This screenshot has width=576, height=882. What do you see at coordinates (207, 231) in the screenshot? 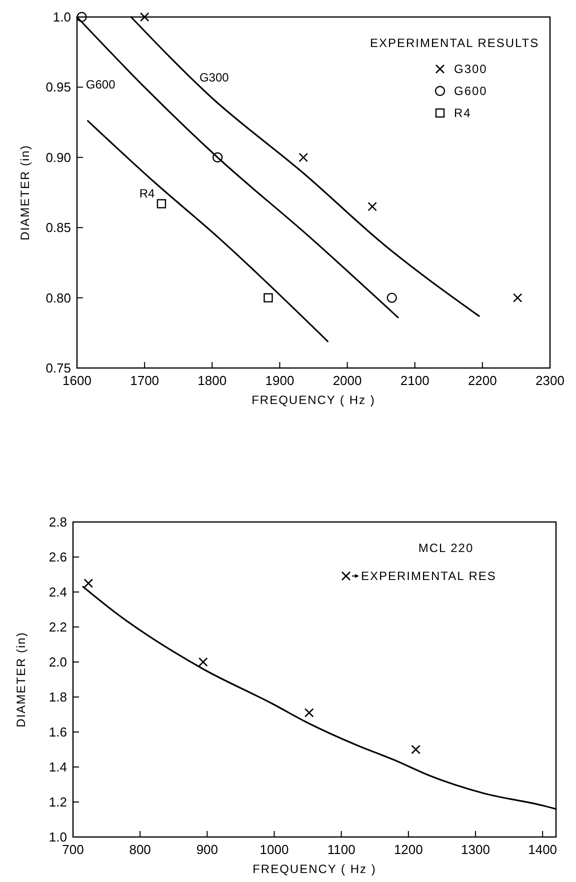
I see `line-series` at bounding box center [207, 231].